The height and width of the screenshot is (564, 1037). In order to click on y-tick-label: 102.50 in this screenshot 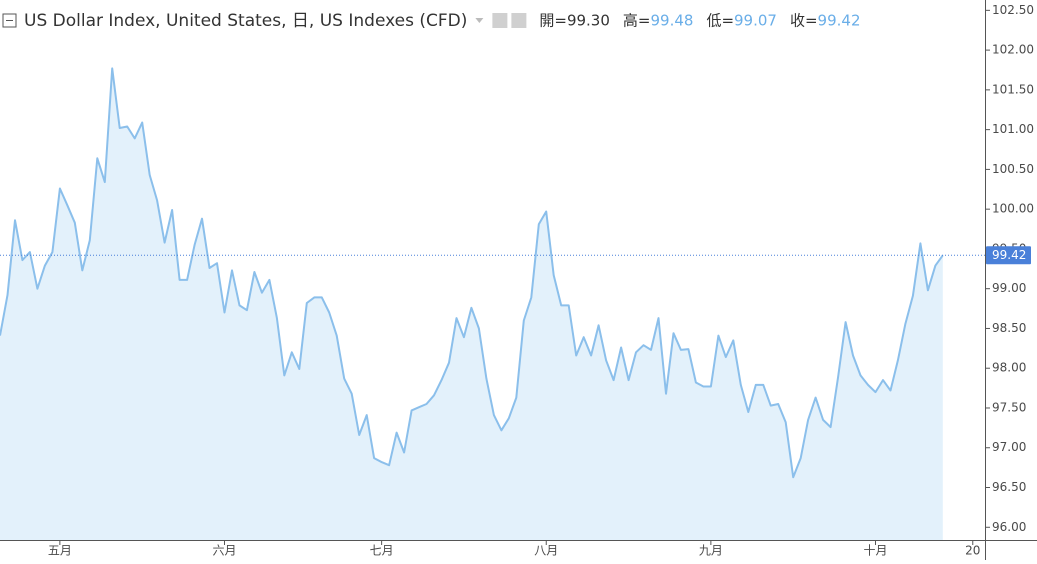, I will do `click(1013, 10)`.